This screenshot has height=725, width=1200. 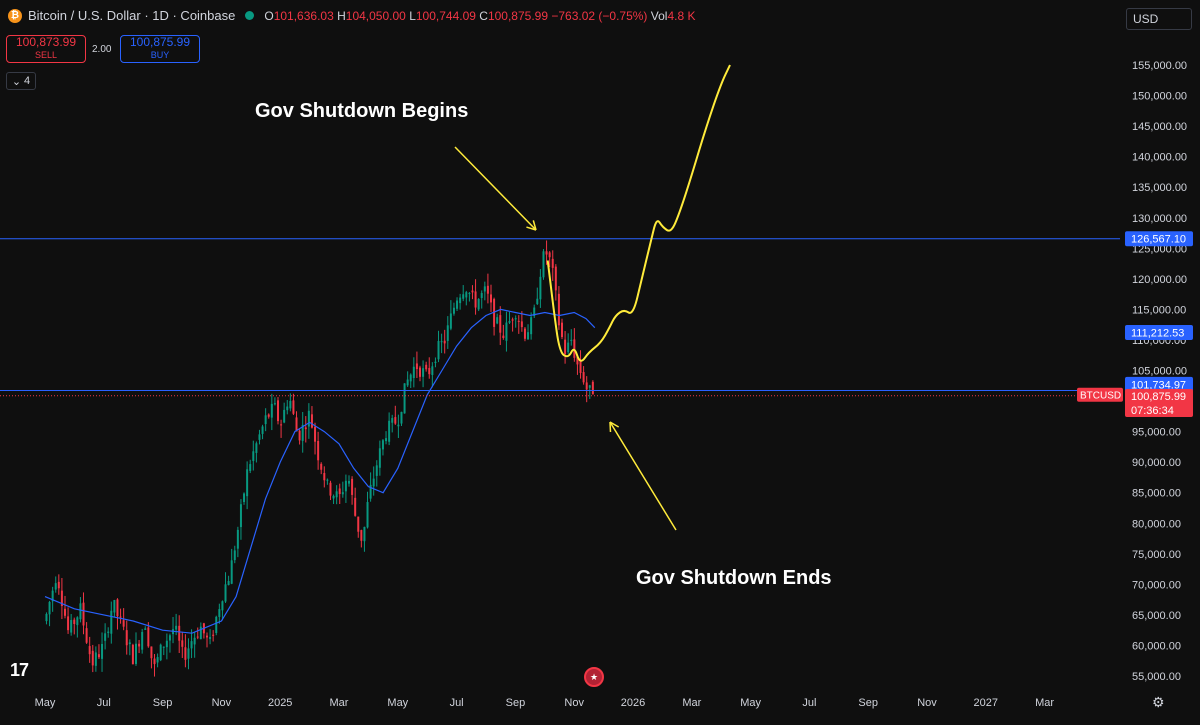 What do you see at coordinates (1156, 463) in the screenshot?
I see `price-tick-label: 90,000.00` at bounding box center [1156, 463].